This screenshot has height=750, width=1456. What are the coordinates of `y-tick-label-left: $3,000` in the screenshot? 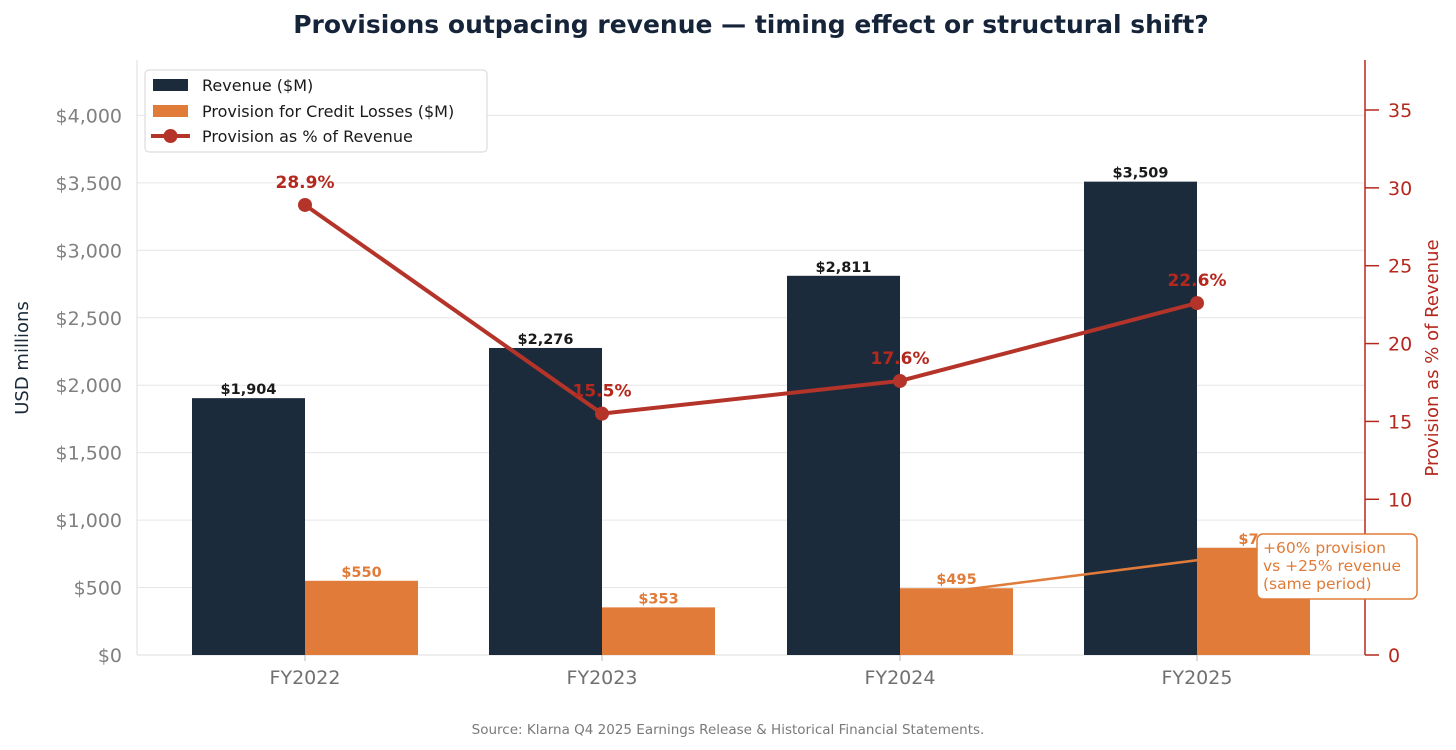 It's located at (89, 251).